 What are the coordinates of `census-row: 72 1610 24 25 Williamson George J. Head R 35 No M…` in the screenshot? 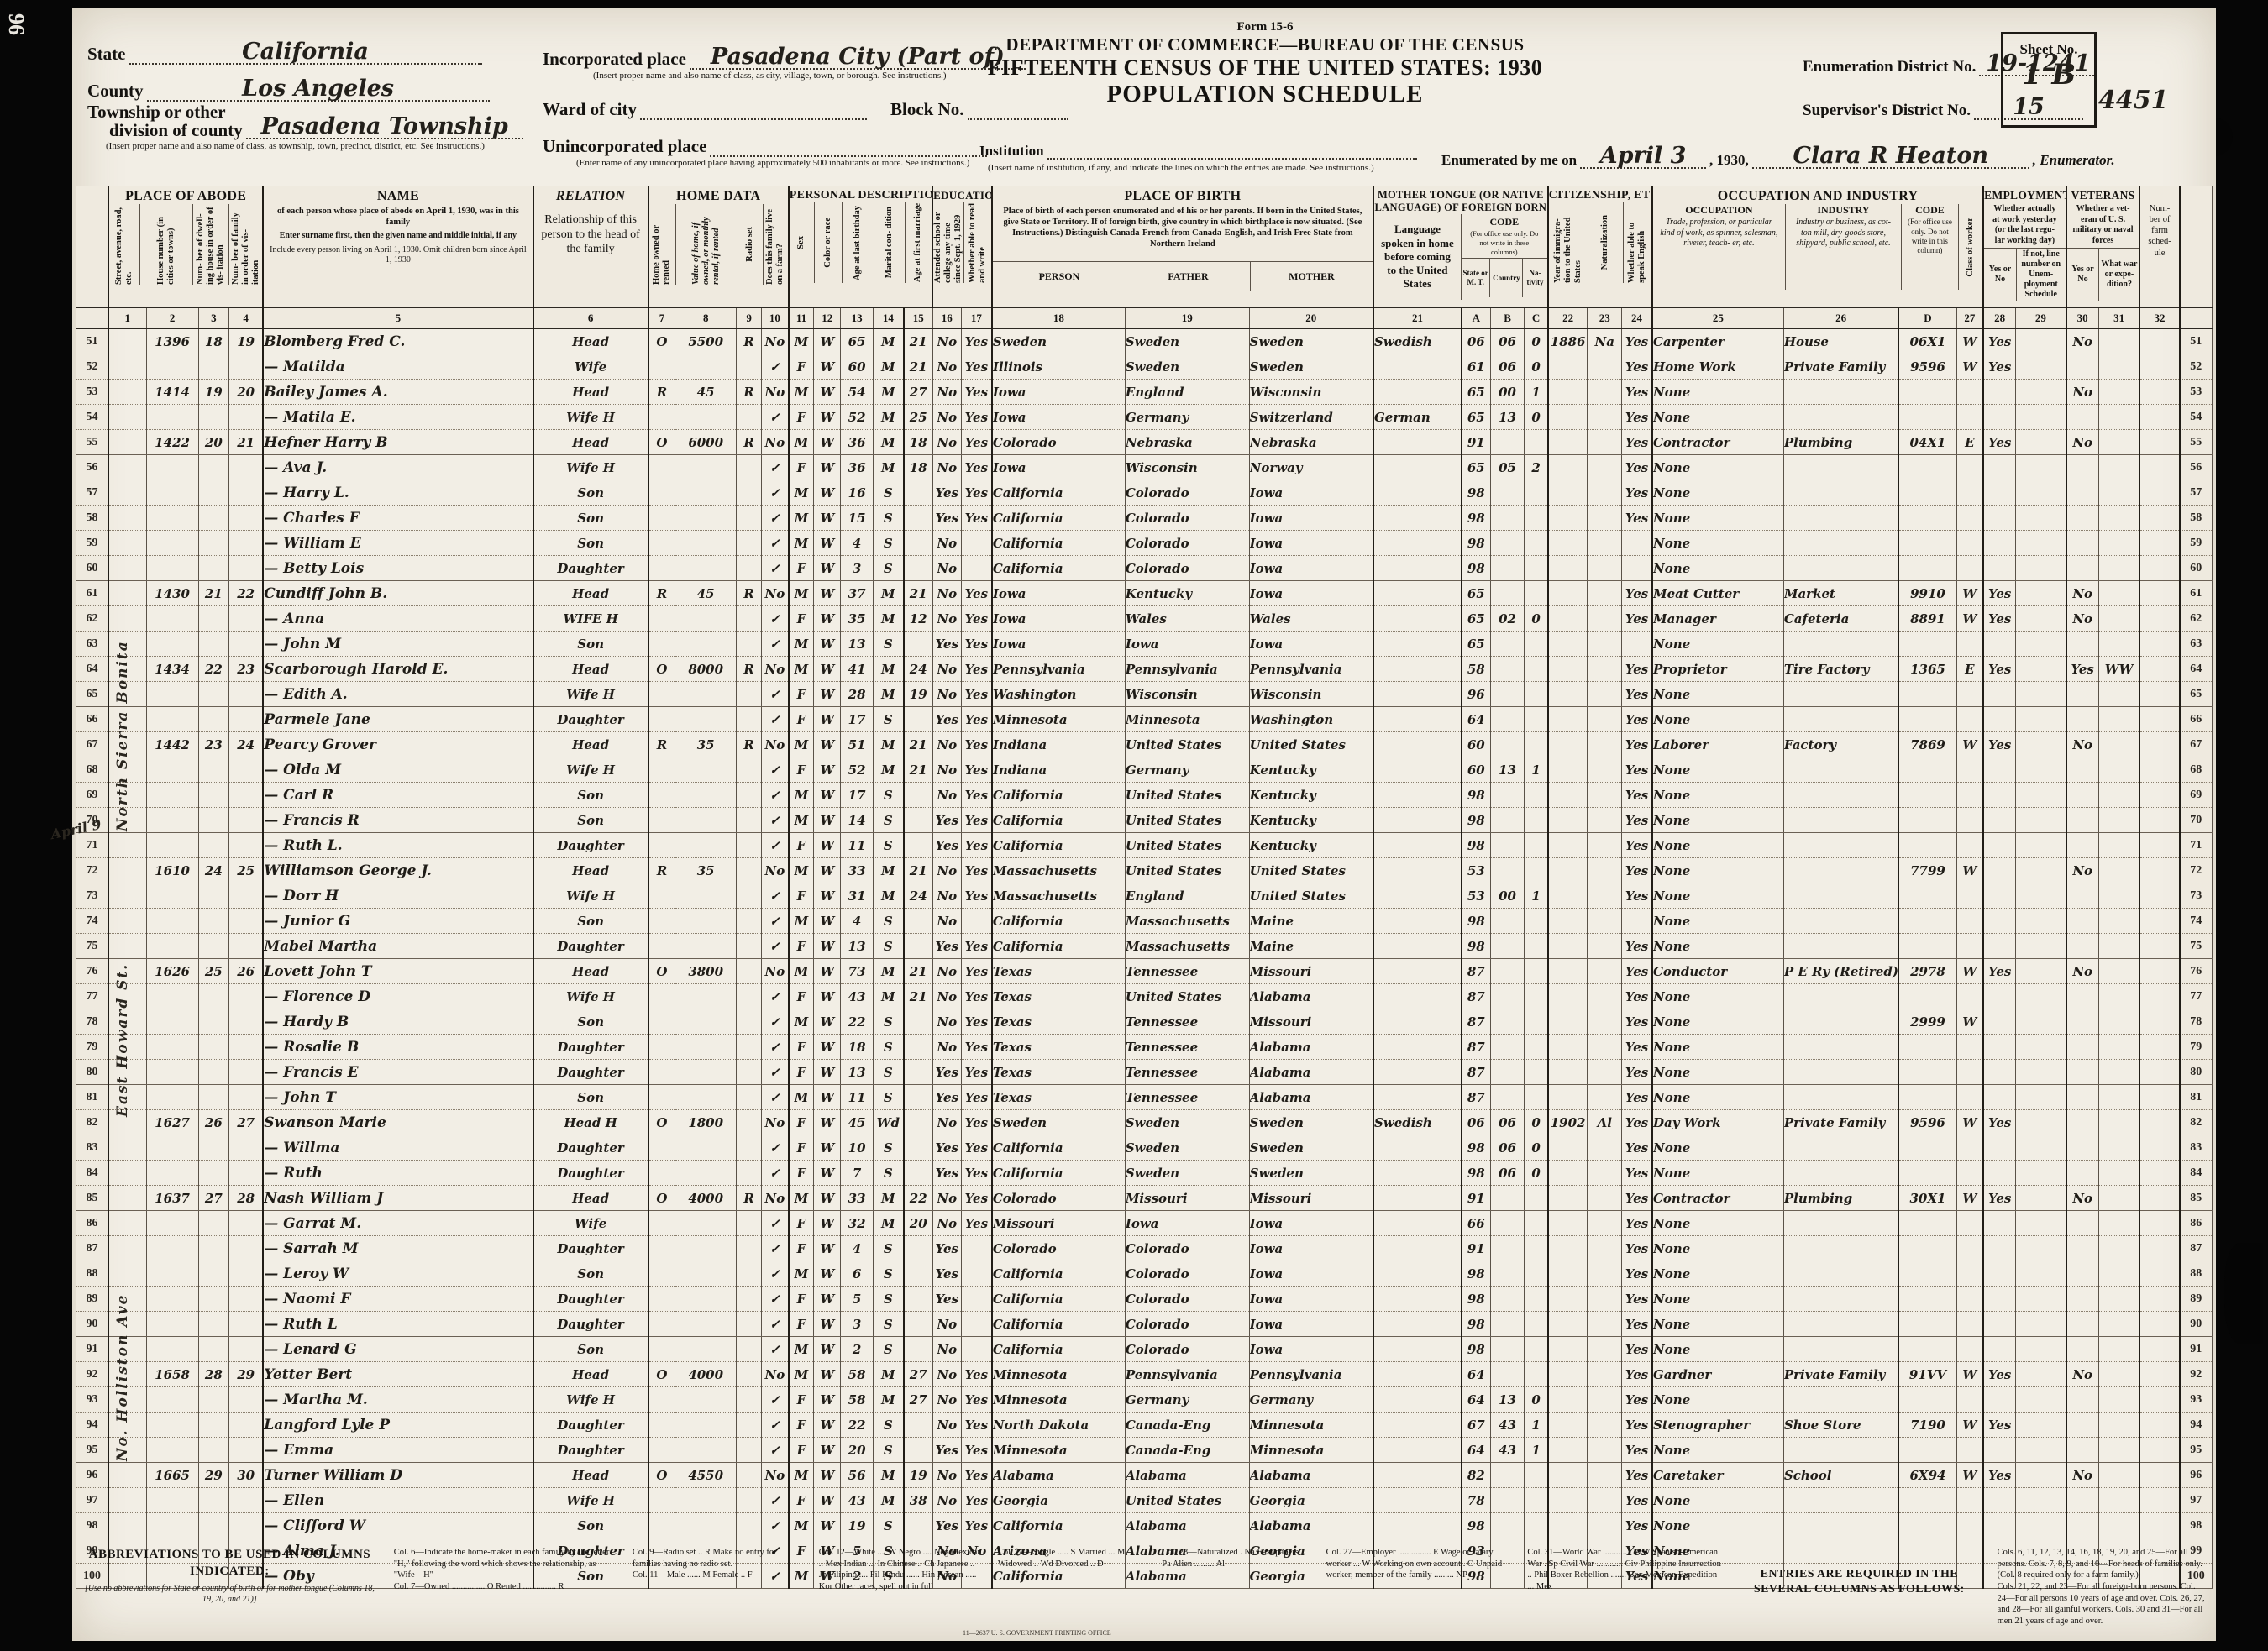 It's located at (1144, 870).